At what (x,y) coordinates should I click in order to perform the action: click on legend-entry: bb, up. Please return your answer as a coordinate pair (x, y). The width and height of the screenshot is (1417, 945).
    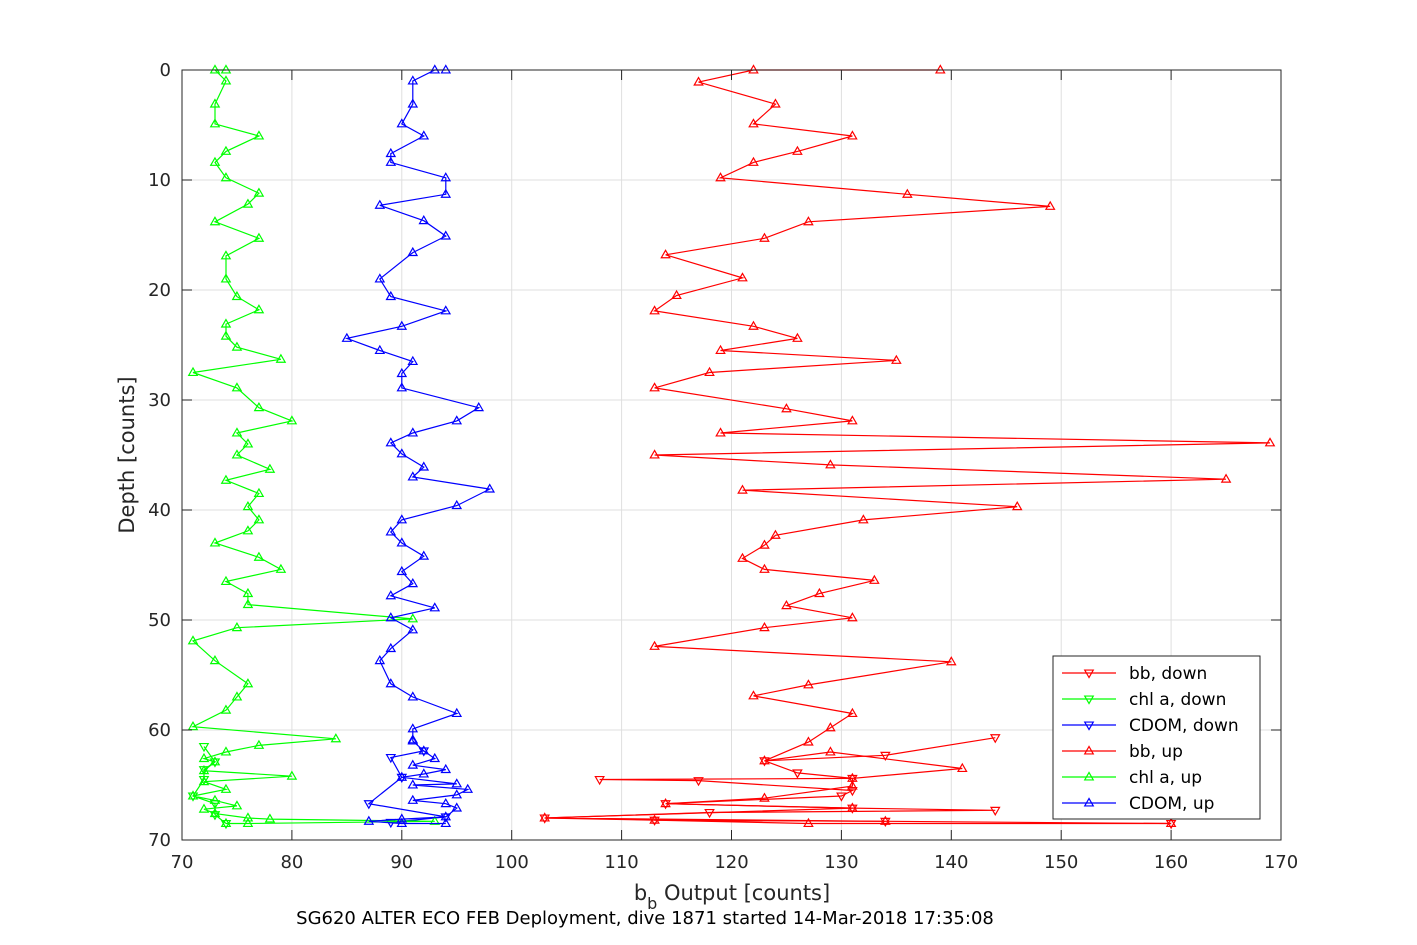
    Looking at the image, I should click on (1122, 752).